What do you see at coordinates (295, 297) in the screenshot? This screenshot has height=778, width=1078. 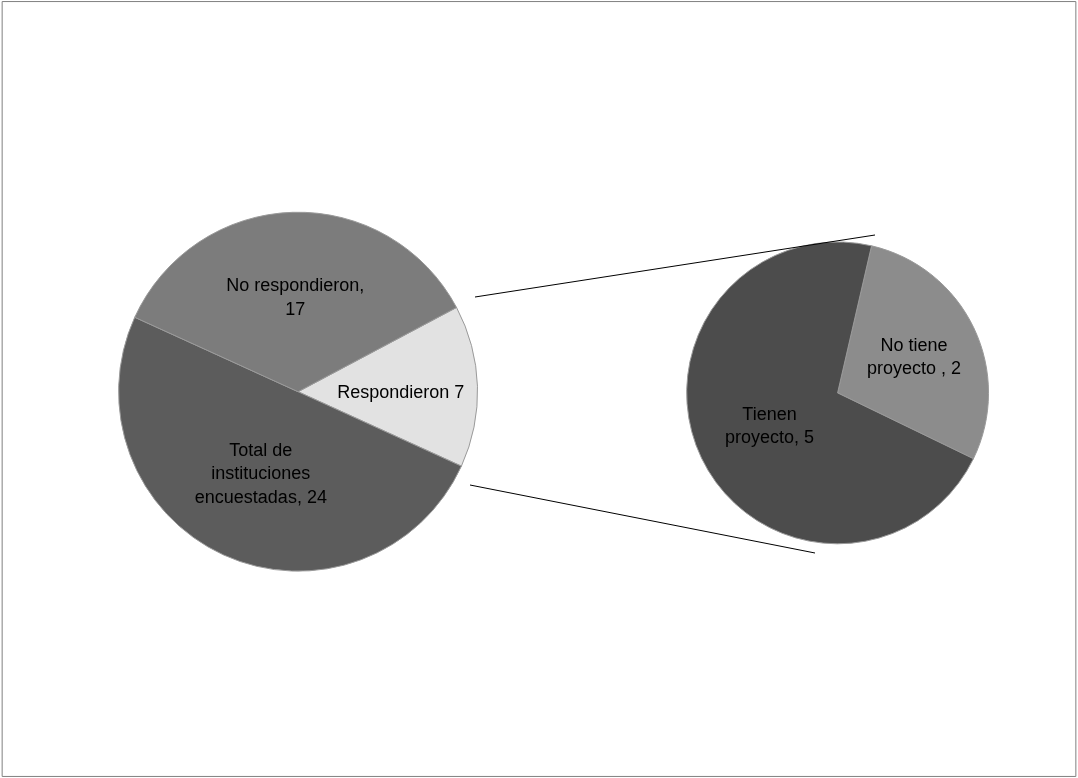 I see `slice-label: No respondieron, 17` at bounding box center [295, 297].